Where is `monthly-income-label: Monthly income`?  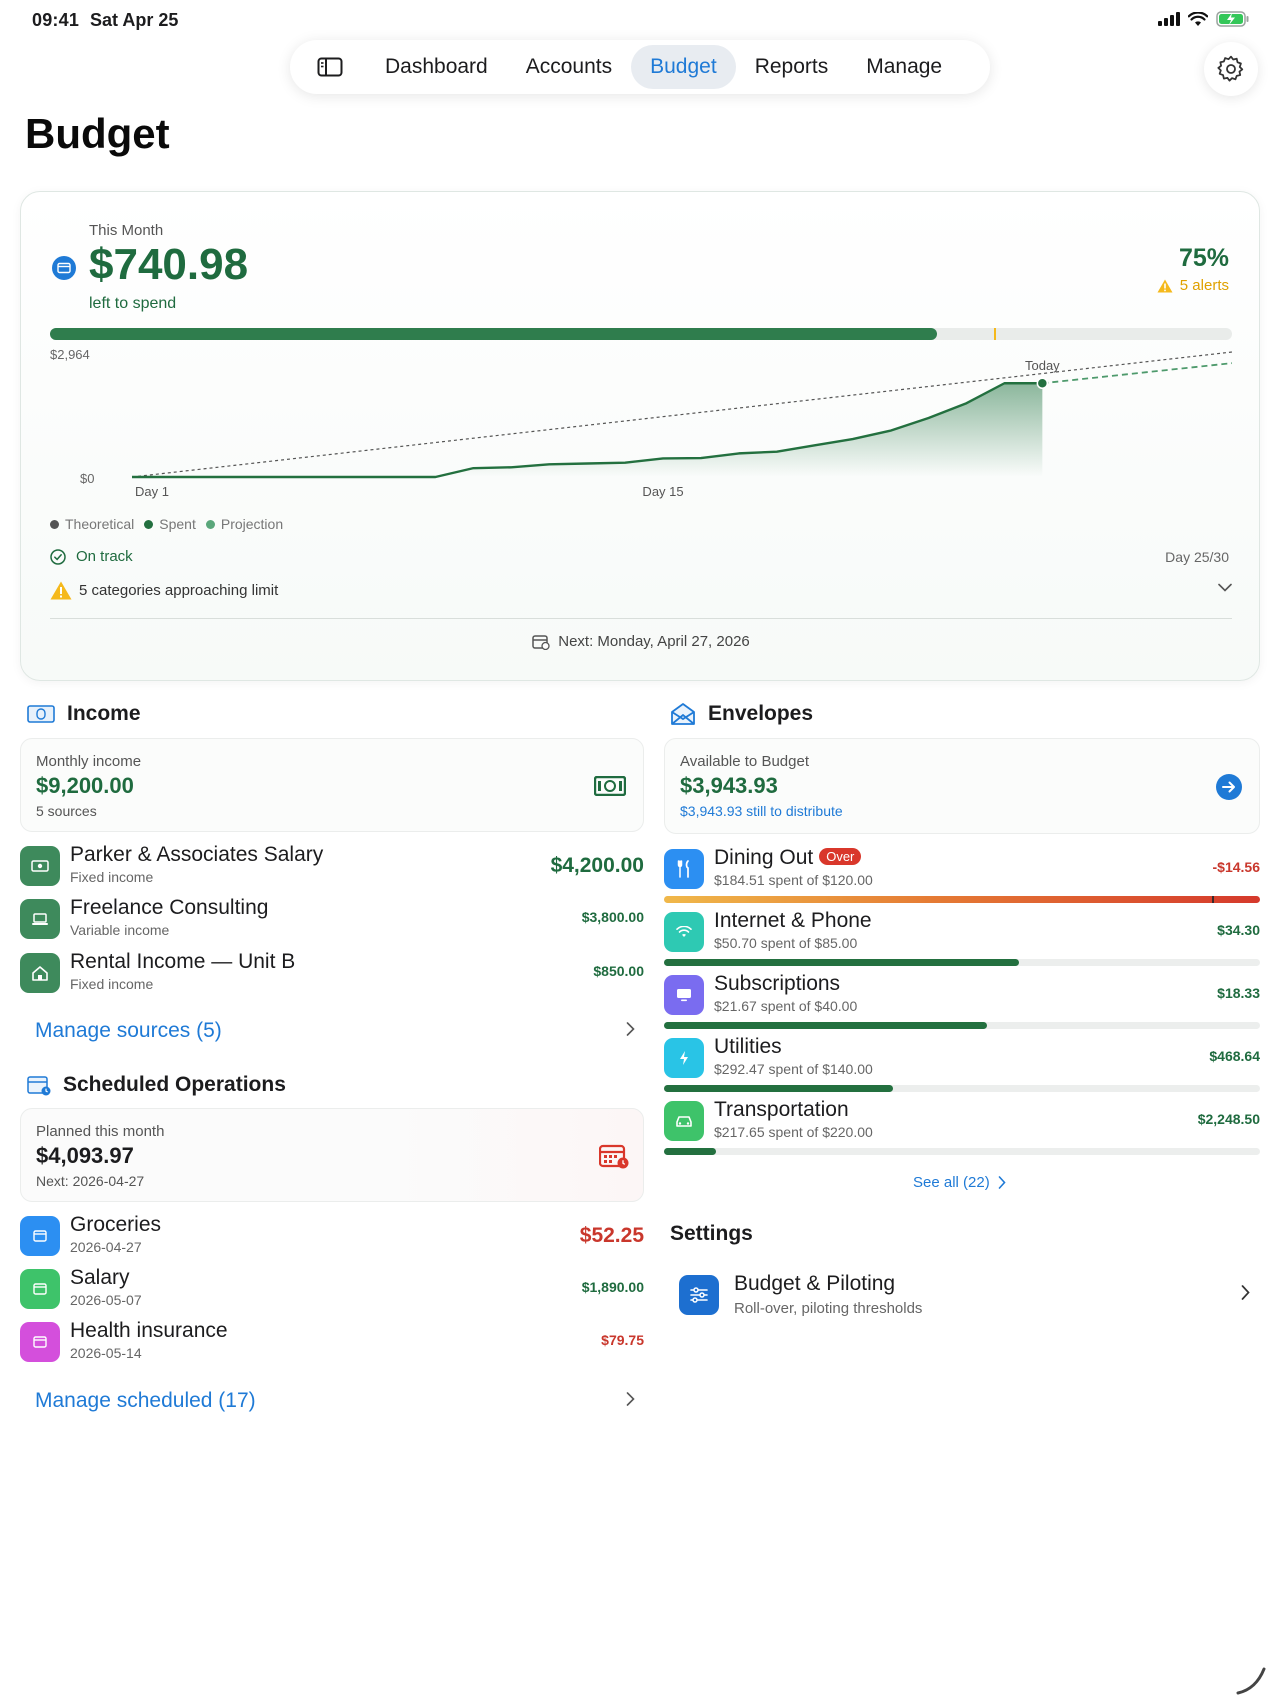
monthly-income-label: Monthly income is located at coordinates (89, 761).